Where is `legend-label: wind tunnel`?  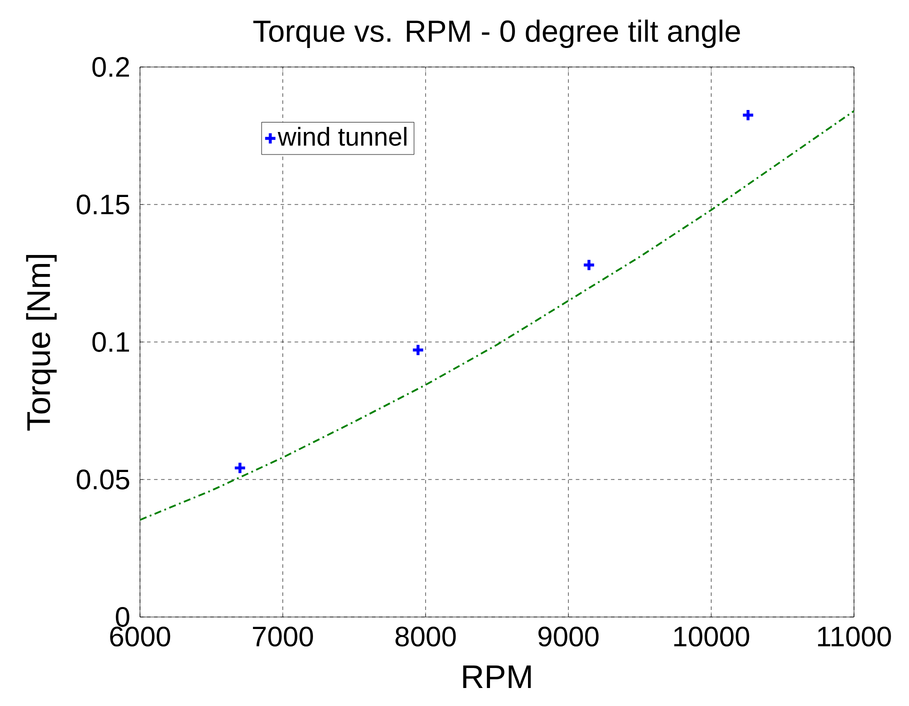
legend-label: wind tunnel is located at coordinates (342, 136).